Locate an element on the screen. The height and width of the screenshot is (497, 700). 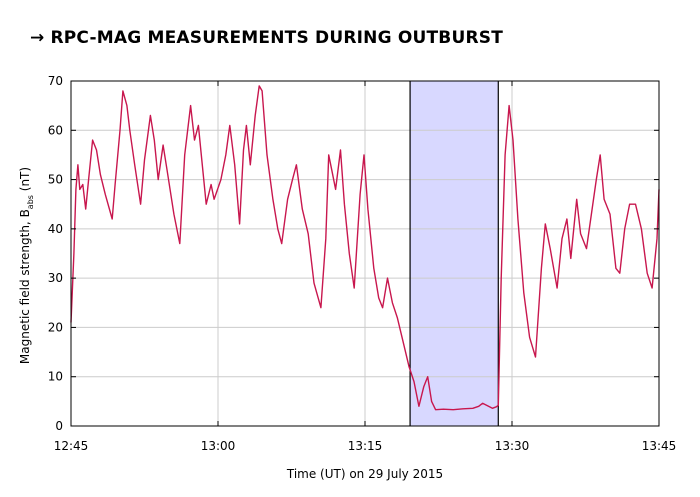
y-tick-label: 10 is located at coordinates (55, 377).